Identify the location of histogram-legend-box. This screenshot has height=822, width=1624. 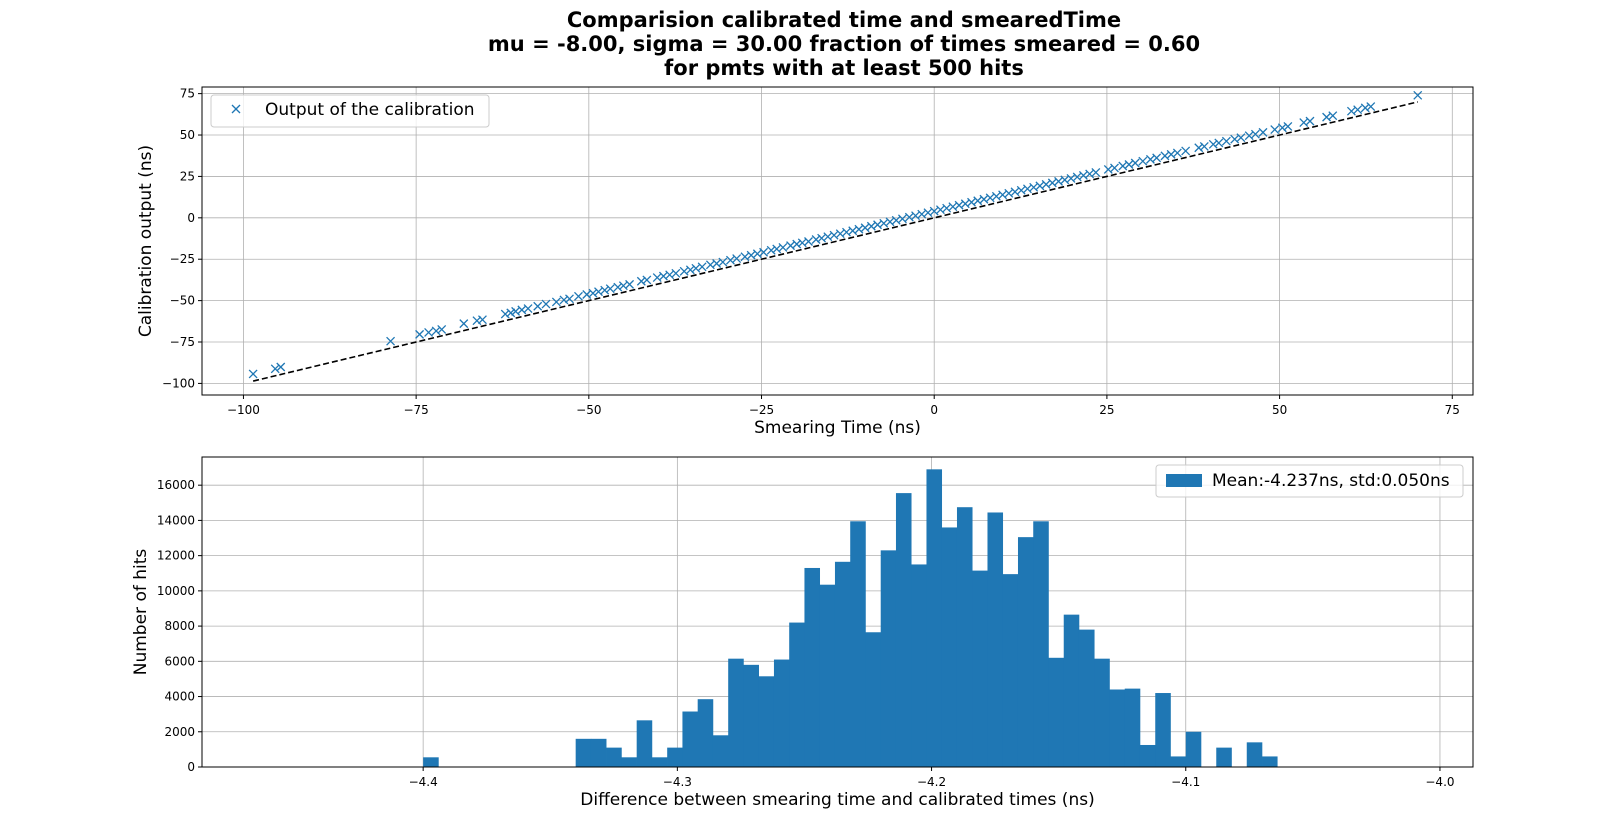
(1309, 481).